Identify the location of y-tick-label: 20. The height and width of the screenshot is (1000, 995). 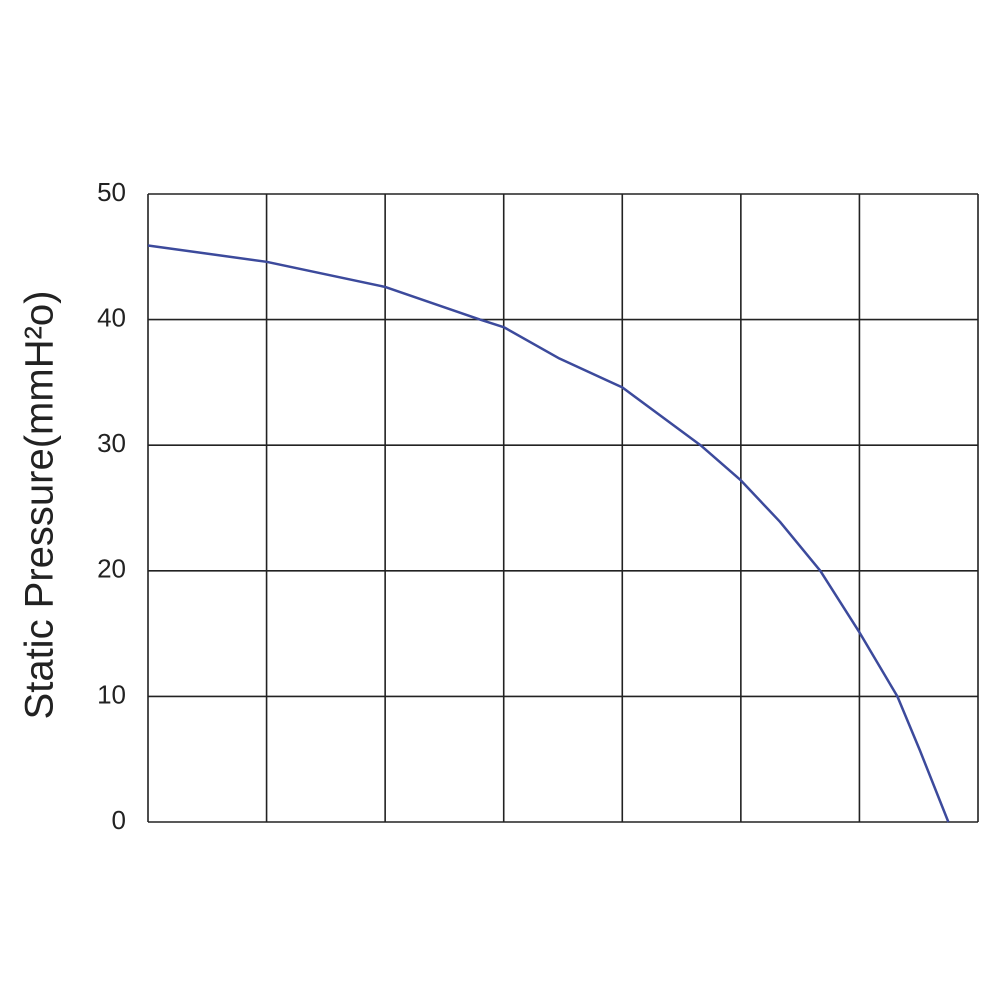
(111, 569).